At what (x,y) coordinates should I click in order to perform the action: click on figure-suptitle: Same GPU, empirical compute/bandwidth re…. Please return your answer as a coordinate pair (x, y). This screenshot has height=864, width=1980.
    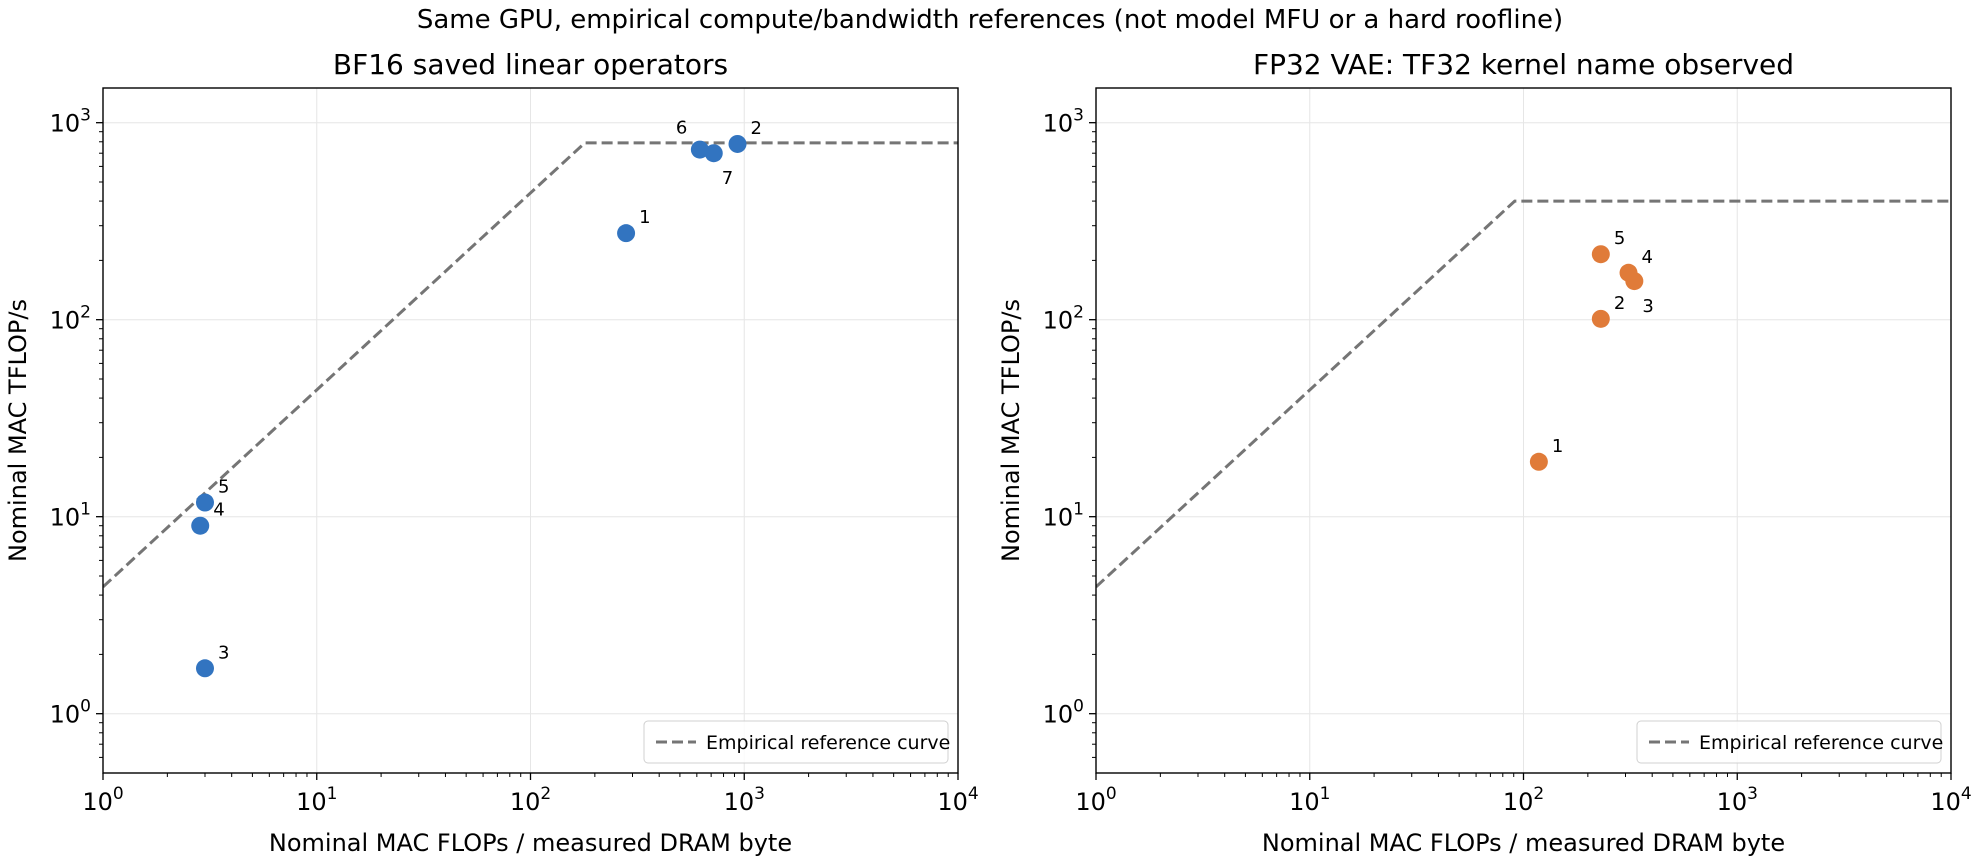
    Looking at the image, I should click on (990, 20).